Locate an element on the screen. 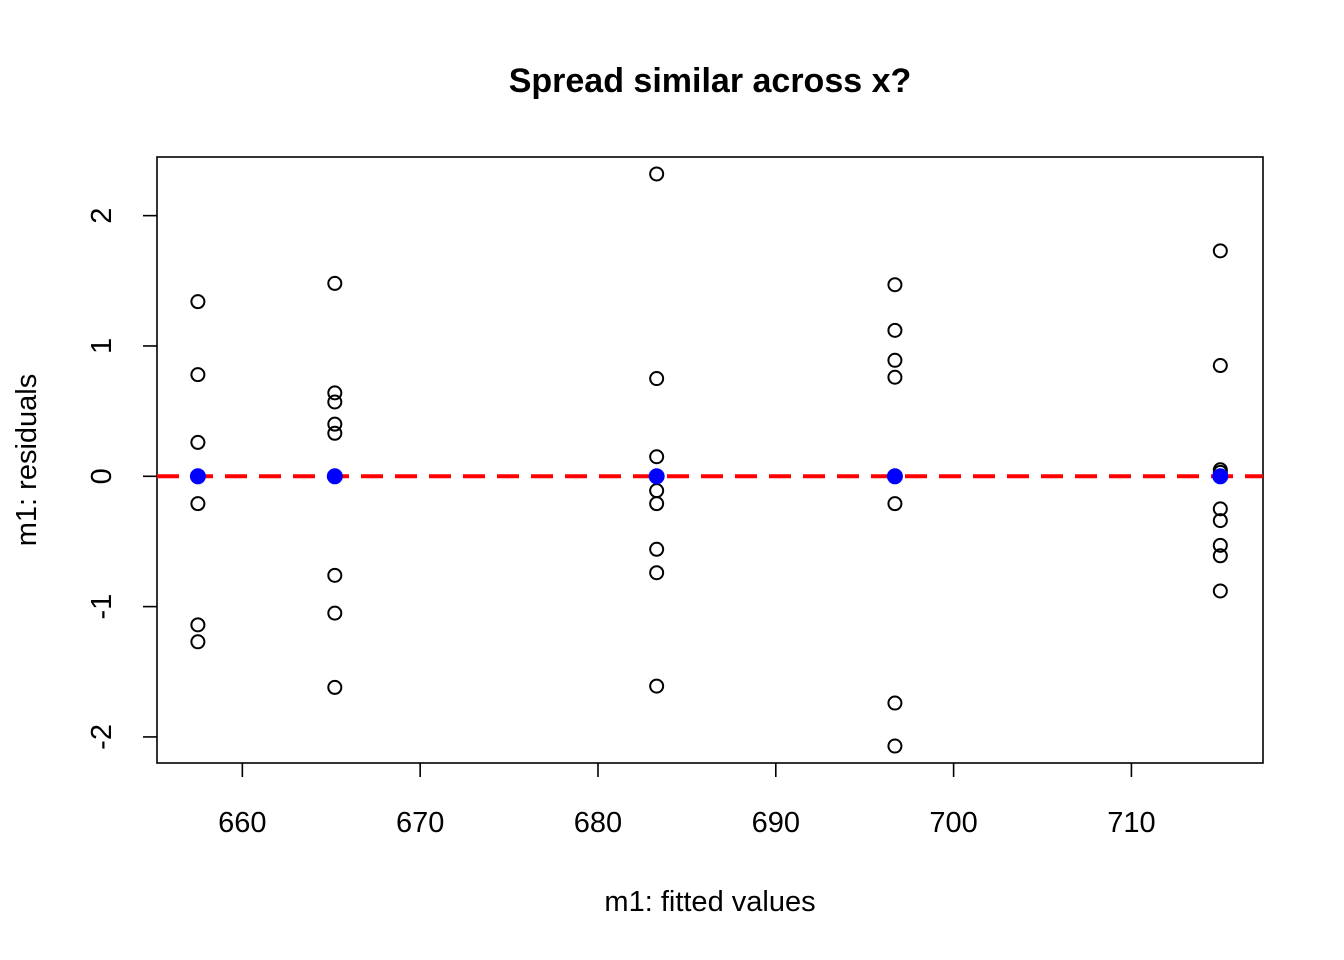 Image resolution: width=1344 pixels, height=960 pixels. x-tick-label: 690 is located at coordinates (776, 823).